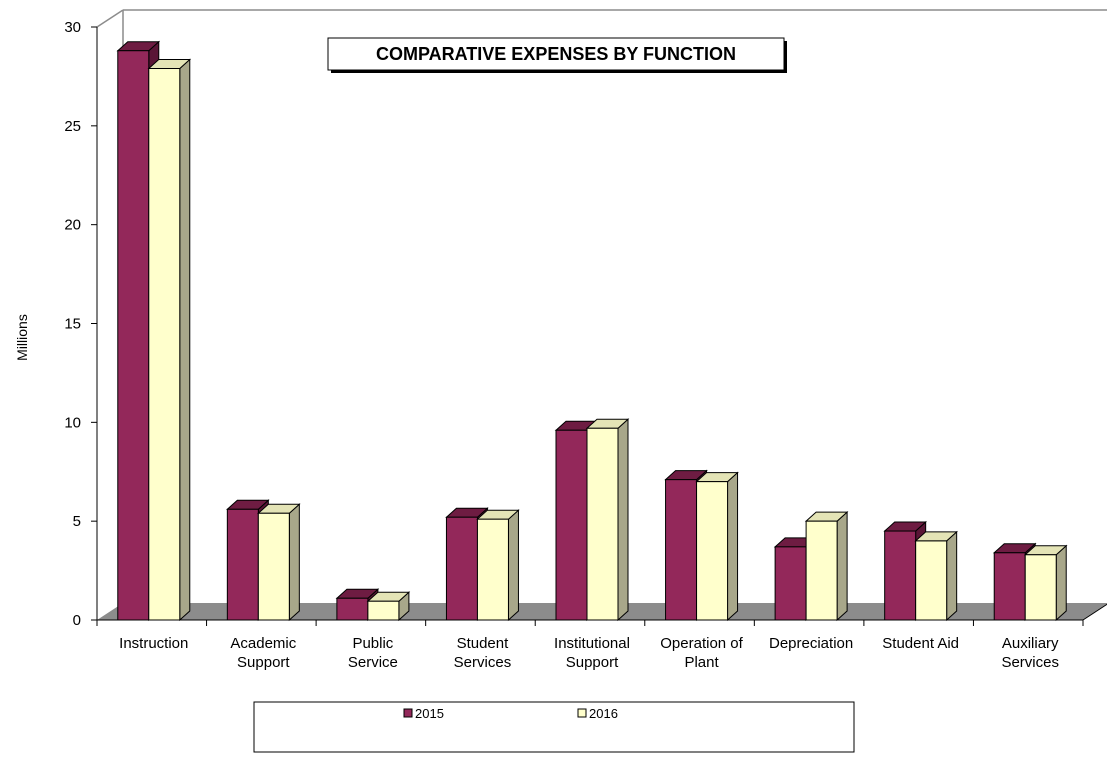  What do you see at coordinates (811, 643) in the screenshot?
I see `x-category-label: Depreciation` at bounding box center [811, 643].